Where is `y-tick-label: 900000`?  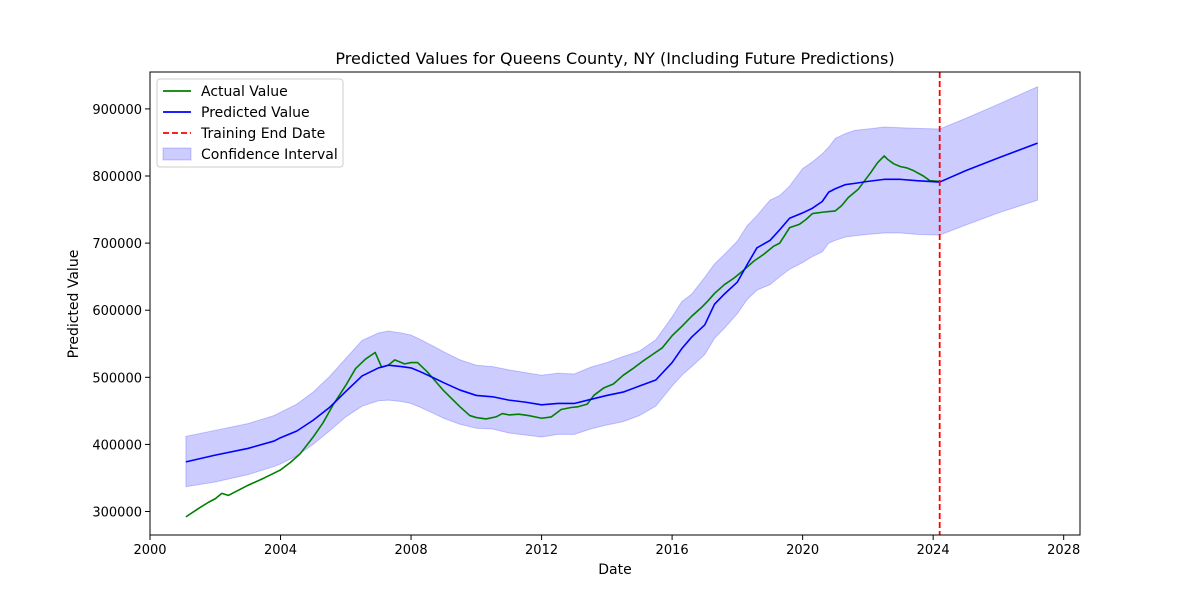 y-tick-label: 900000 is located at coordinates (117, 110).